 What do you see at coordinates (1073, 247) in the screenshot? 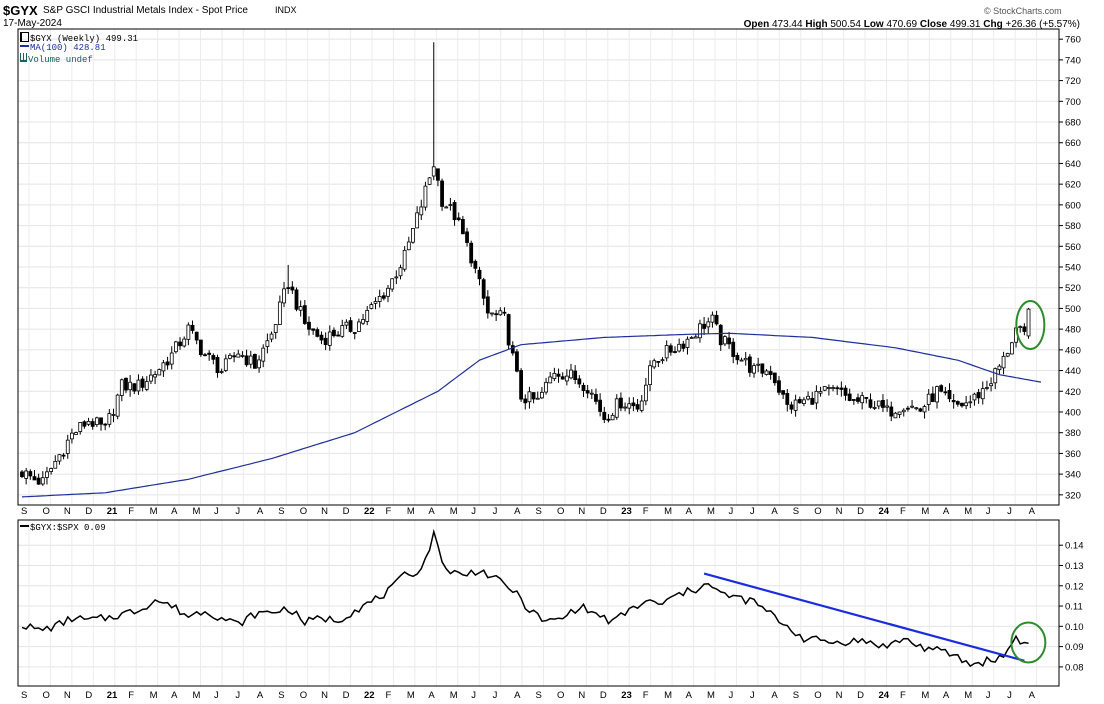
I see `y-tick-label: 560` at bounding box center [1073, 247].